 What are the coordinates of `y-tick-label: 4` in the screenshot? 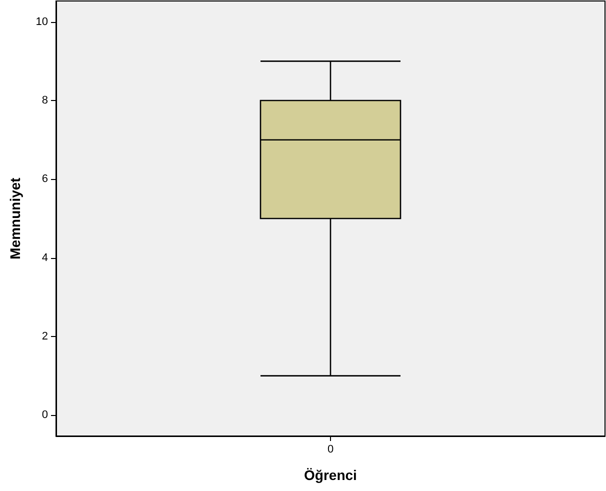 It's located at (45, 258).